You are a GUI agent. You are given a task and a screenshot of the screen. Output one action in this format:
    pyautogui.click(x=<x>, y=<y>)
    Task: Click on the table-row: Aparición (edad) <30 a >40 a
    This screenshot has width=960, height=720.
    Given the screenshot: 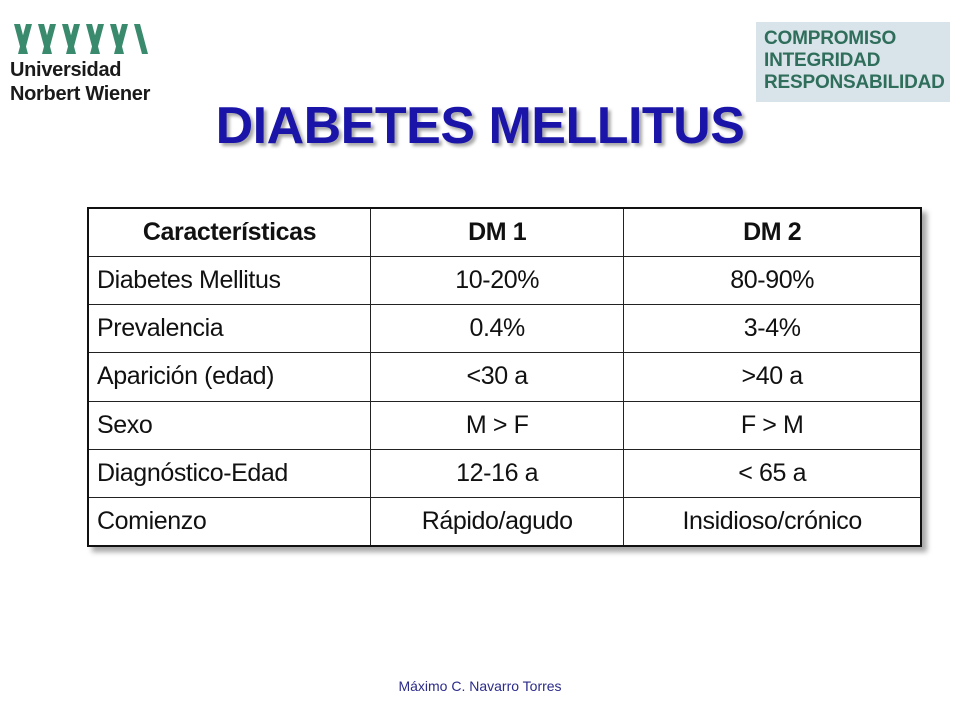 What is the action you would take?
    pyautogui.click(x=504, y=377)
    